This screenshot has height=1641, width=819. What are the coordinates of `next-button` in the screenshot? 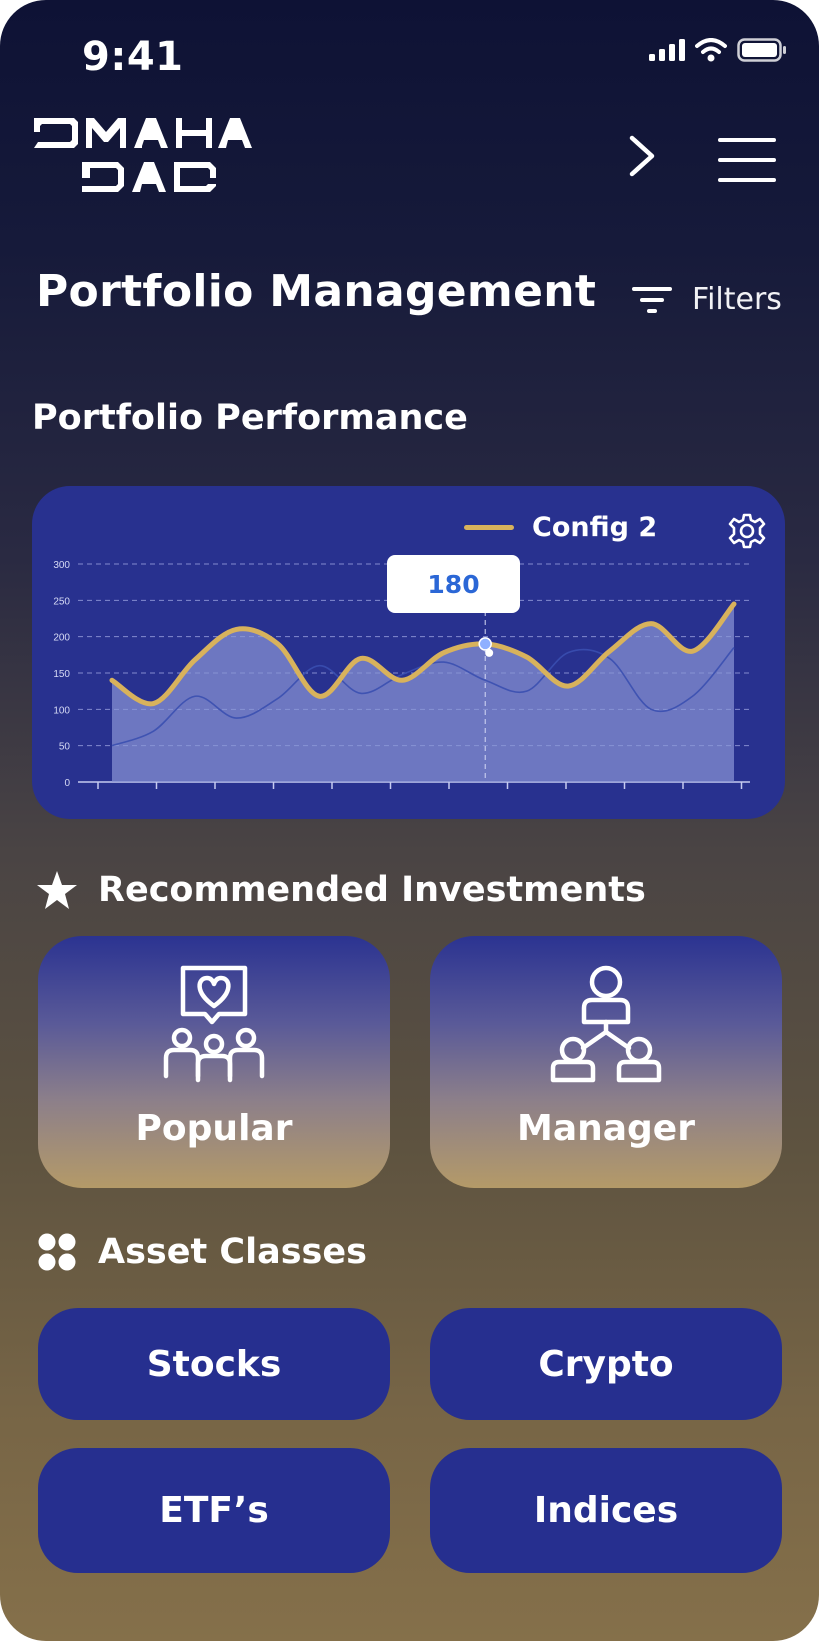 It's located at (642, 156).